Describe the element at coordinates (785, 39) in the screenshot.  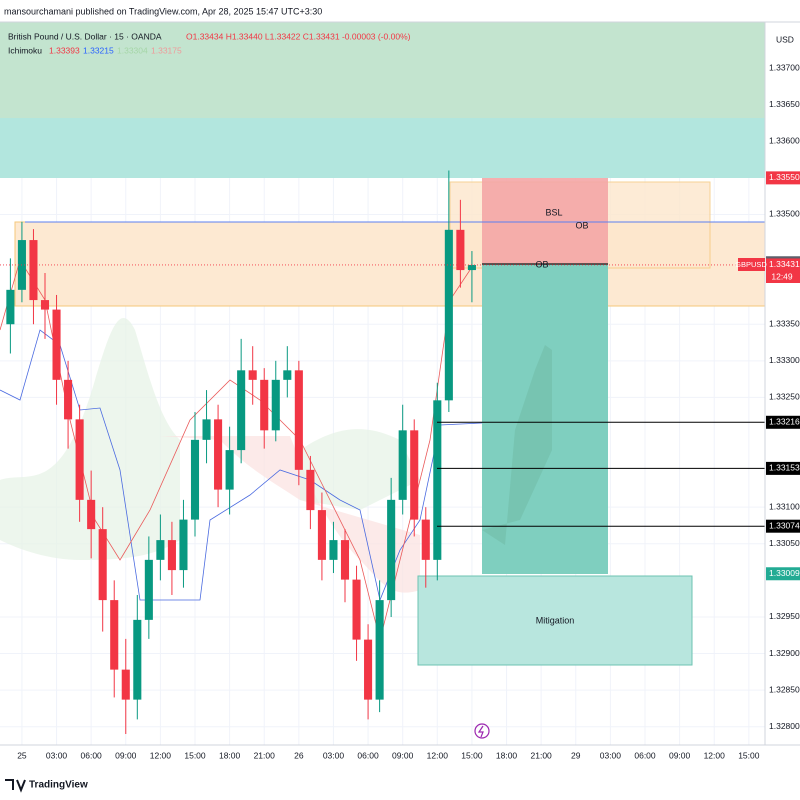
I see `currency: USD` at that location.